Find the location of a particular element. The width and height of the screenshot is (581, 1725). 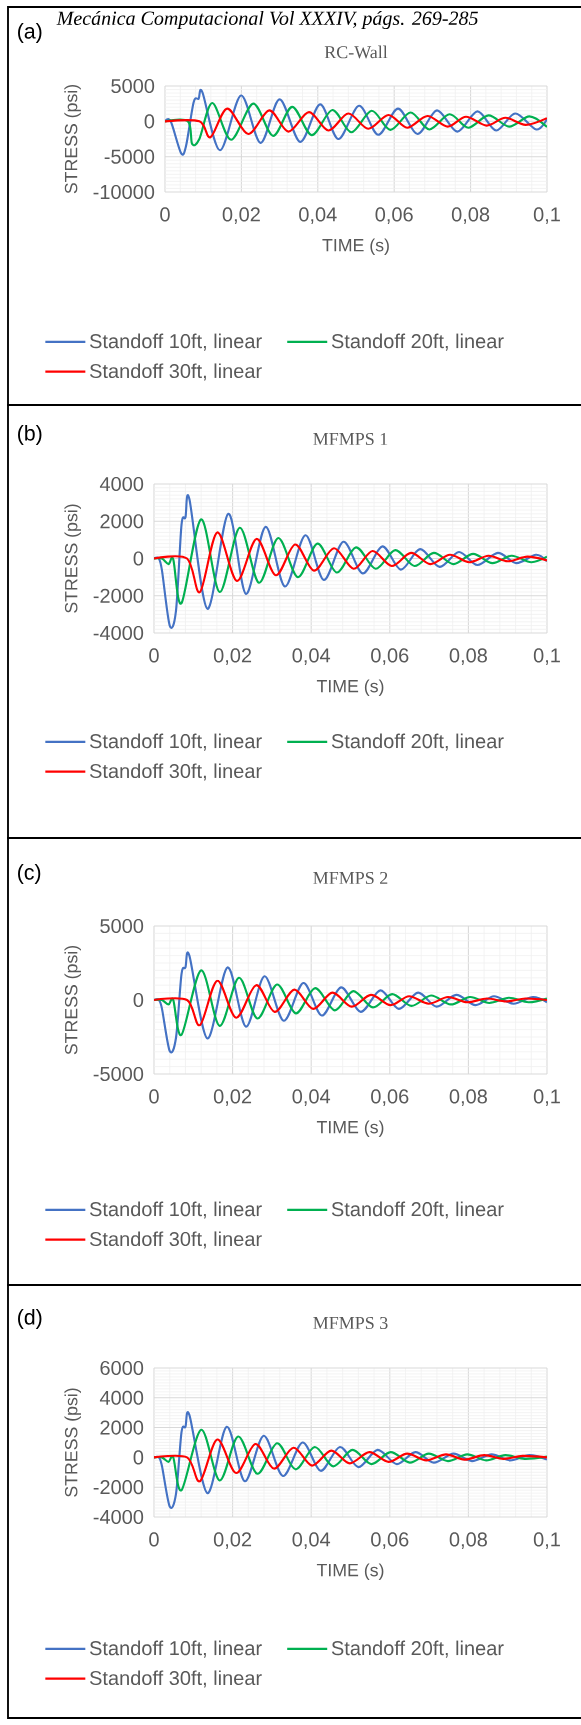

chart-title: MFMPS 2 is located at coordinates (350, 878).